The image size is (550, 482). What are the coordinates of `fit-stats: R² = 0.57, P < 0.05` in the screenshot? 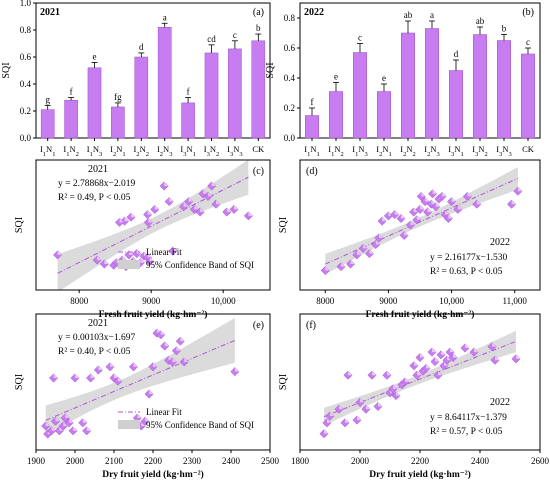 It's located at (466, 432).